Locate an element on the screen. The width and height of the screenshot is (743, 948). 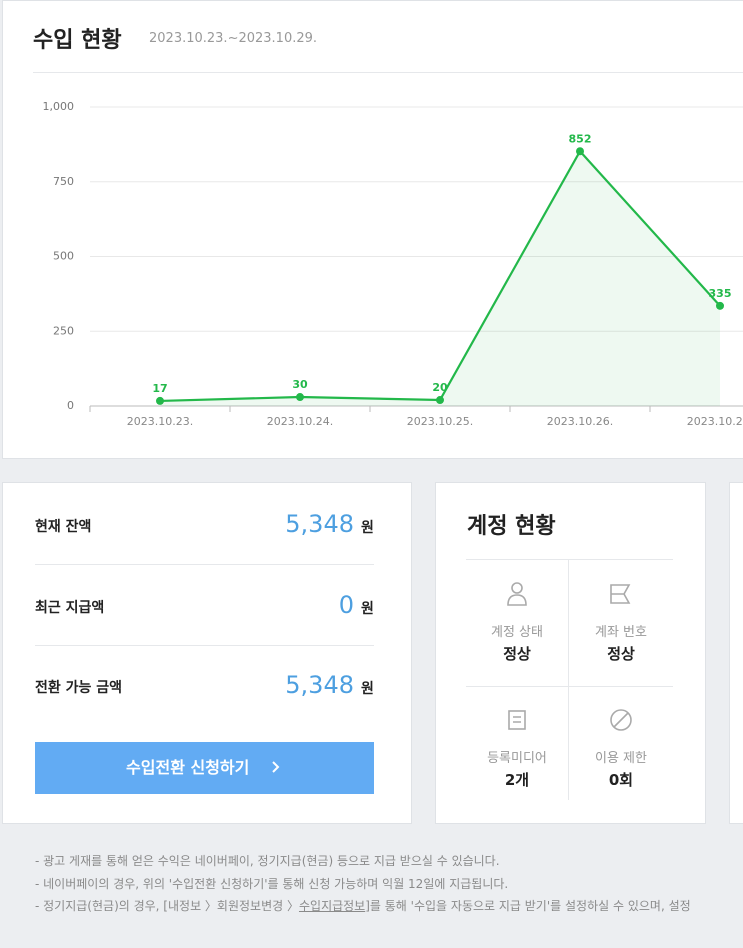
side-card is located at coordinates (736, 653).